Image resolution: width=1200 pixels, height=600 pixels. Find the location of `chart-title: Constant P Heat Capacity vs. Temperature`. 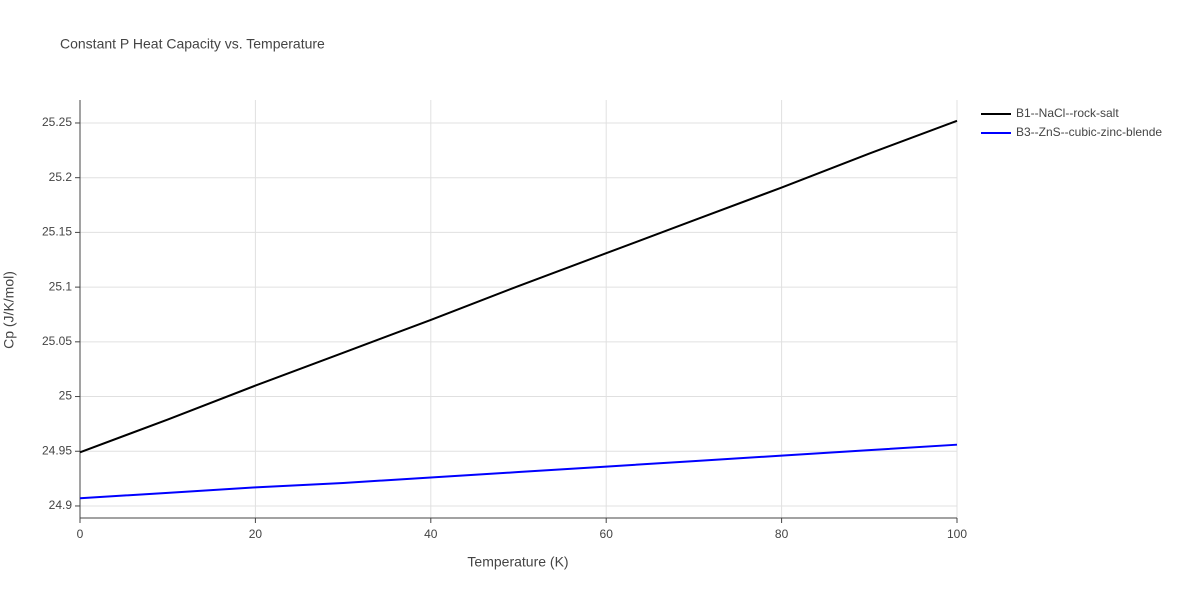

chart-title: Constant P Heat Capacity vs. Temperature is located at coordinates (192, 44).